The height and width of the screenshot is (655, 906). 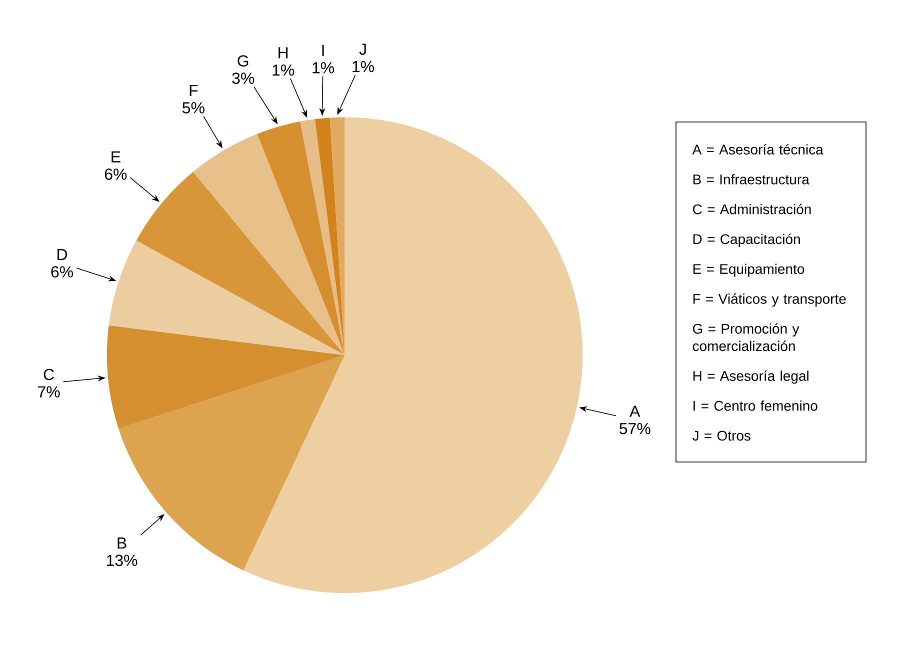 What do you see at coordinates (758, 149) in the screenshot?
I see `text: A = Asesoría técnica` at bounding box center [758, 149].